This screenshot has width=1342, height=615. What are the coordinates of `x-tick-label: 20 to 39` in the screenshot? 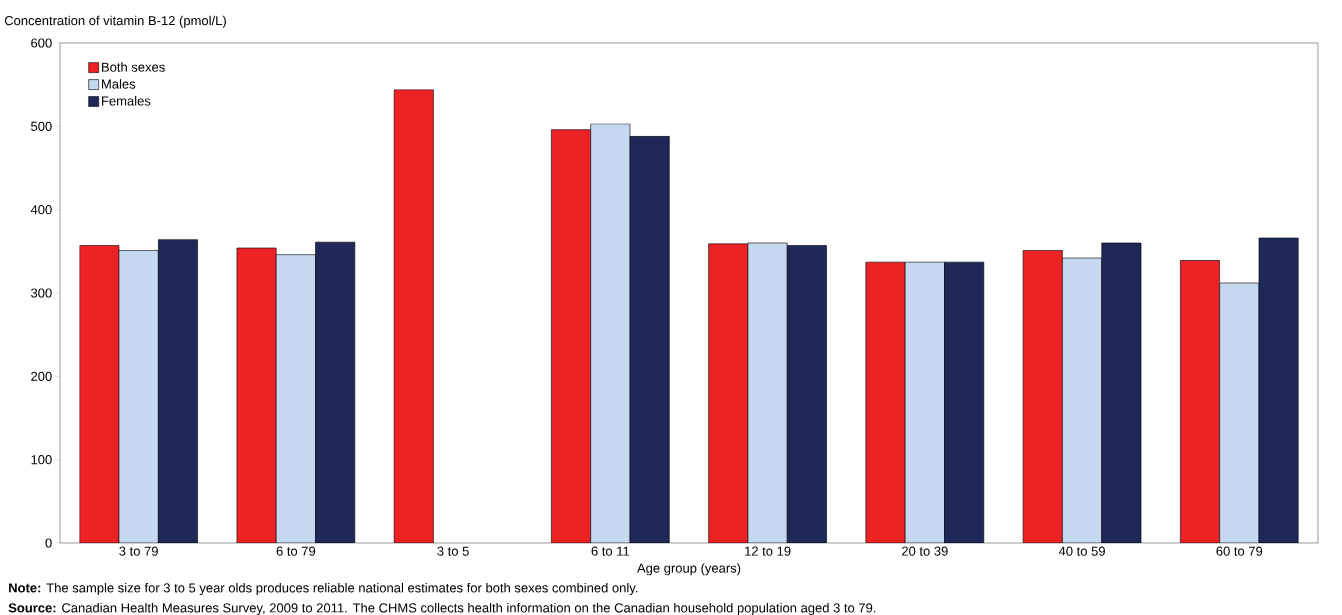 It's located at (925, 551).